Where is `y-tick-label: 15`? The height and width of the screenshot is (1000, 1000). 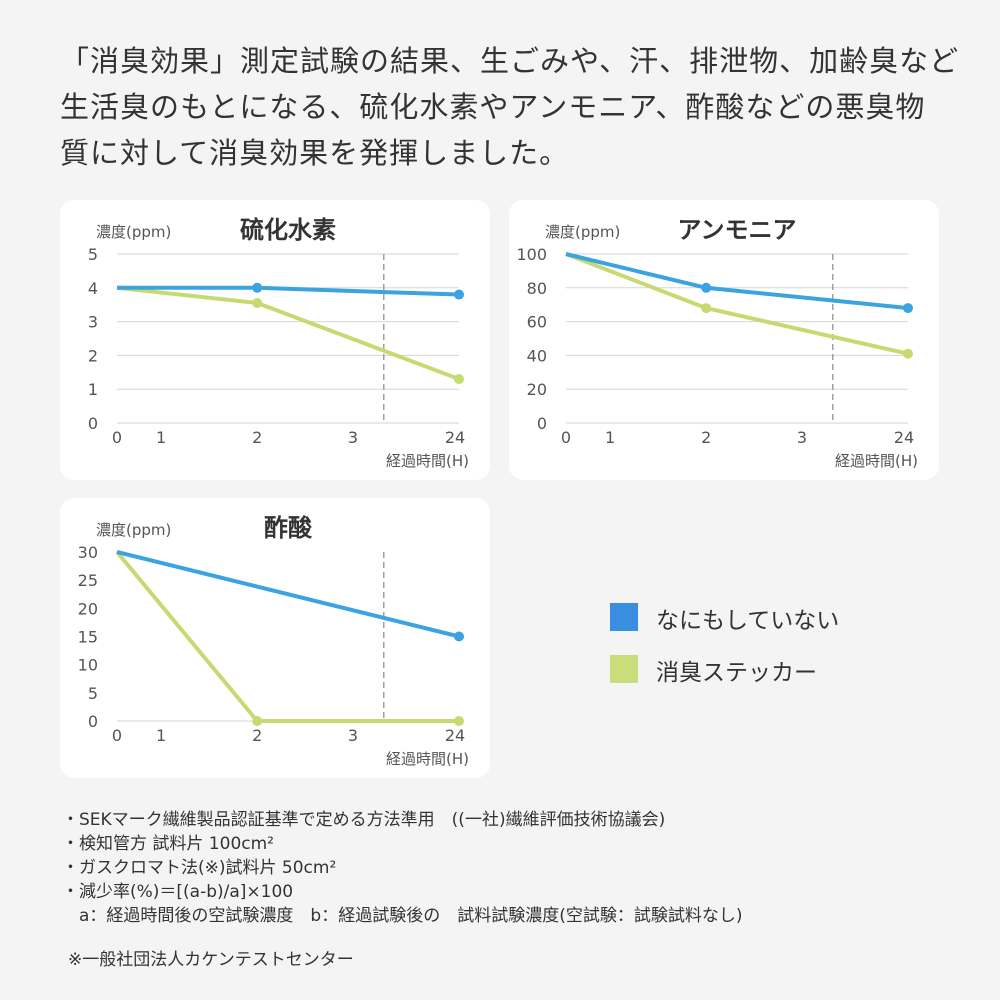
y-tick-label: 15 is located at coordinates (88, 637).